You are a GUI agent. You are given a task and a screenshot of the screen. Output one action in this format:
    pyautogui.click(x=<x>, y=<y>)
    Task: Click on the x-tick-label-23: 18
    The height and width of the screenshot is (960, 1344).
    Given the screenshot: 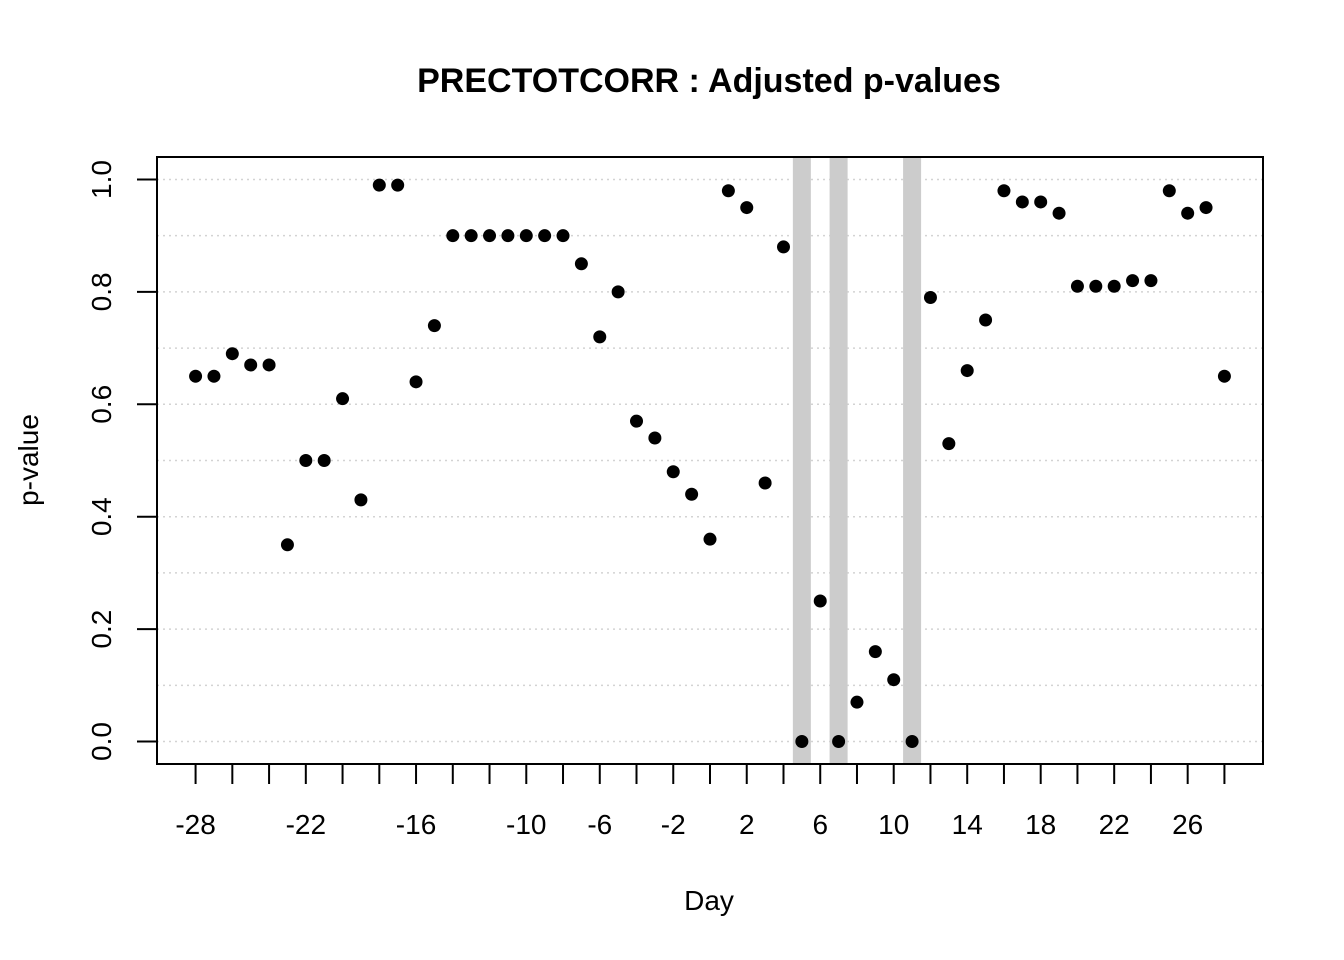 What is the action you would take?
    pyautogui.click(x=1040, y=824)
    